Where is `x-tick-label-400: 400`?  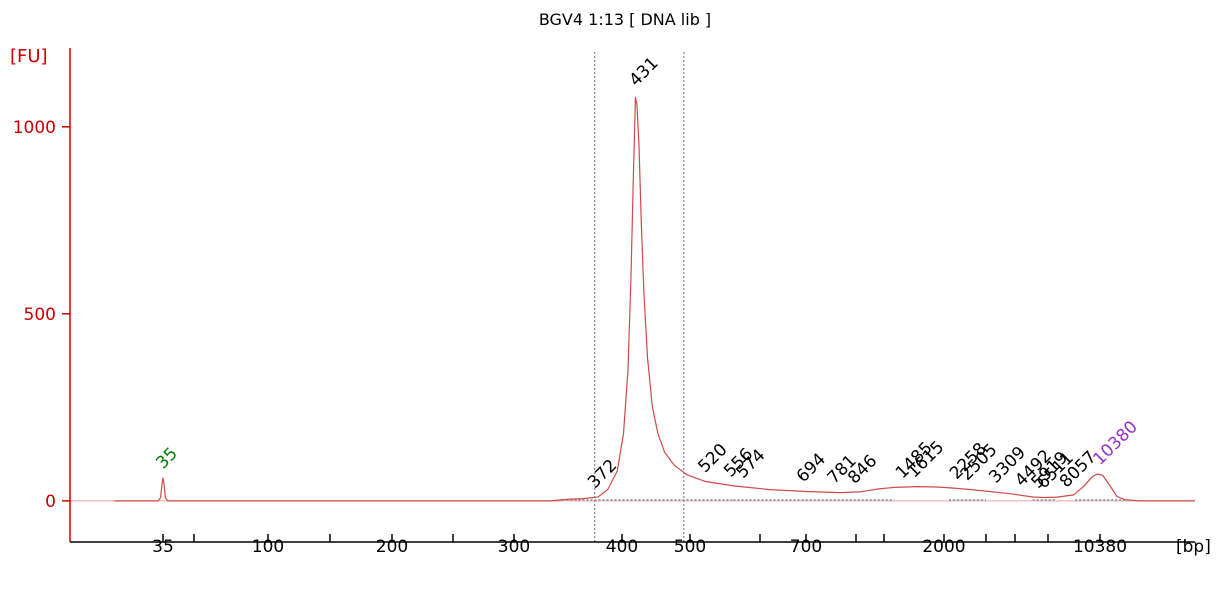
x-tick-label-400: 400 is located at coordinates (622, 547).